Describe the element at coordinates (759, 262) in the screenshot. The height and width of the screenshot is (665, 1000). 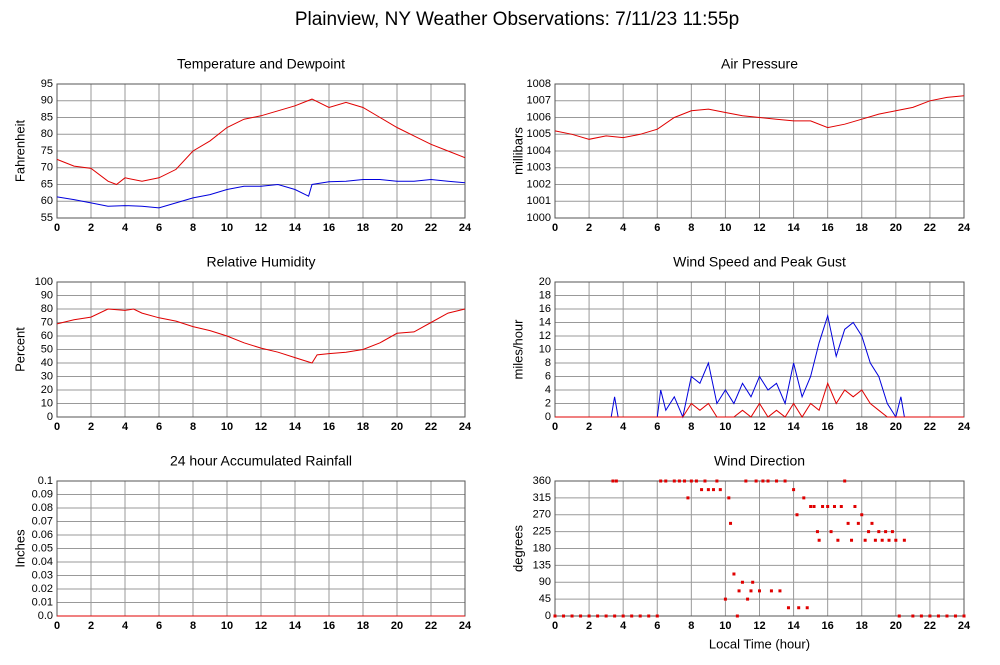
I see `chart-title: Wind Speed and Peak Gust` at that location.